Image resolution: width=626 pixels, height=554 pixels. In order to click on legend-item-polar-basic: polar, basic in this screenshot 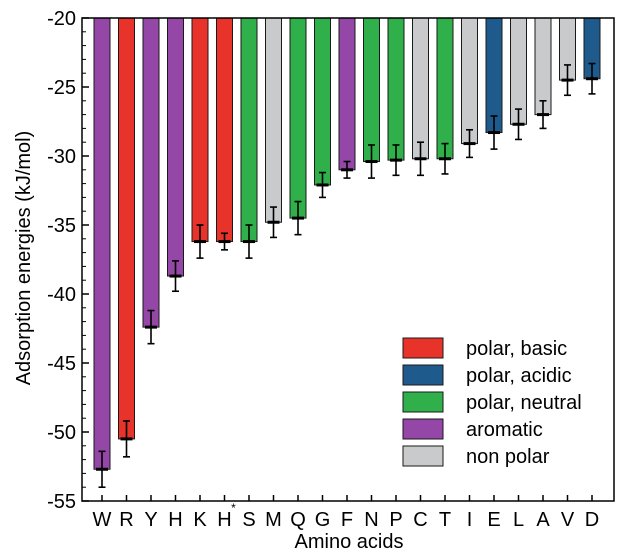, I will do `click(484, 348)`.